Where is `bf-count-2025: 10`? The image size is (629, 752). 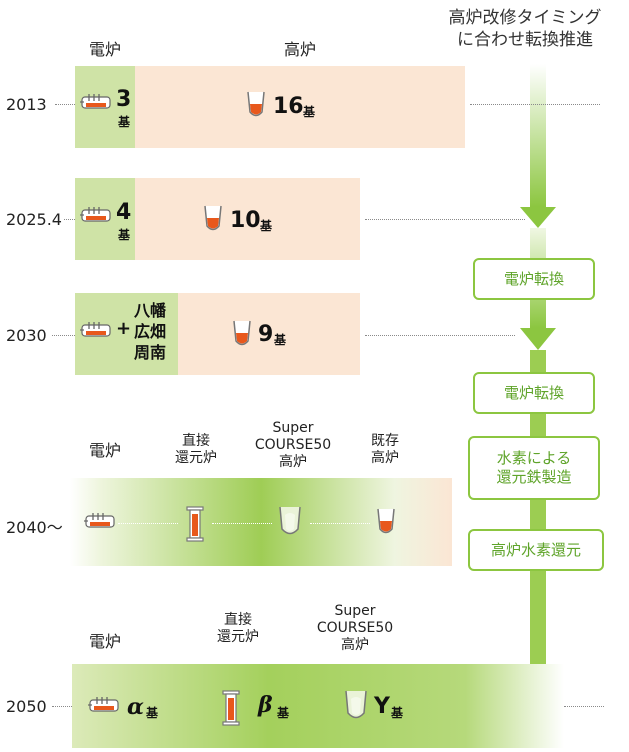
bf-count-2025: 10 is located at coordinates (245, 220).